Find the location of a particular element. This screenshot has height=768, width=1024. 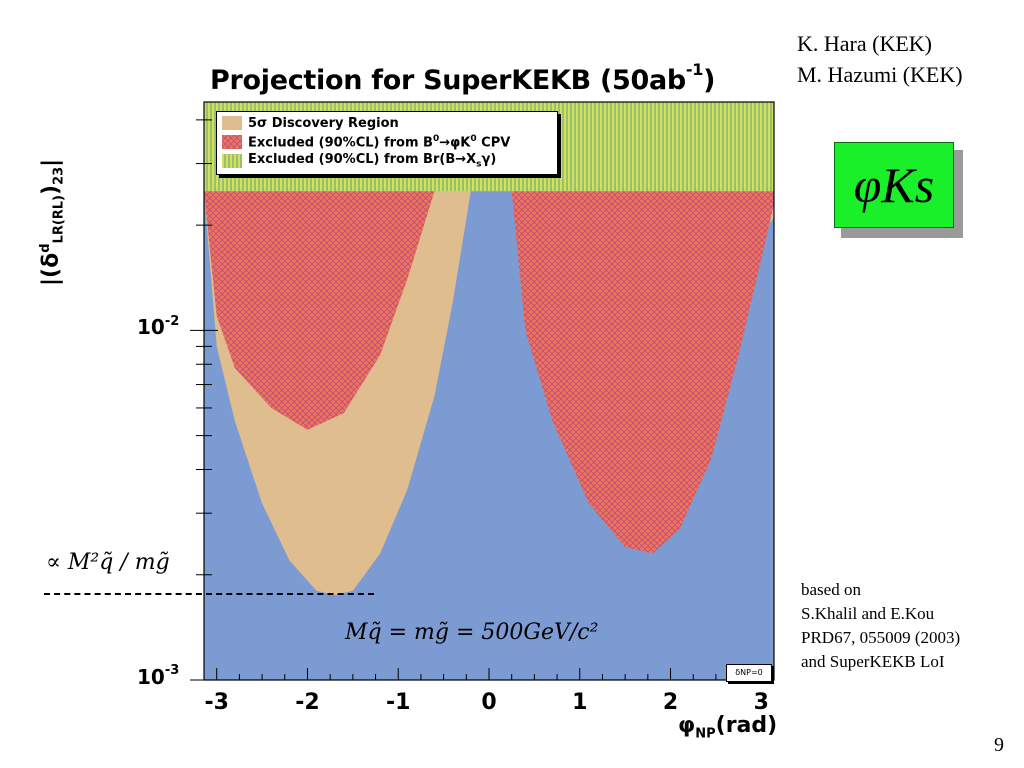

leg1-sup1: 0 is located at coordinates (436, 138).